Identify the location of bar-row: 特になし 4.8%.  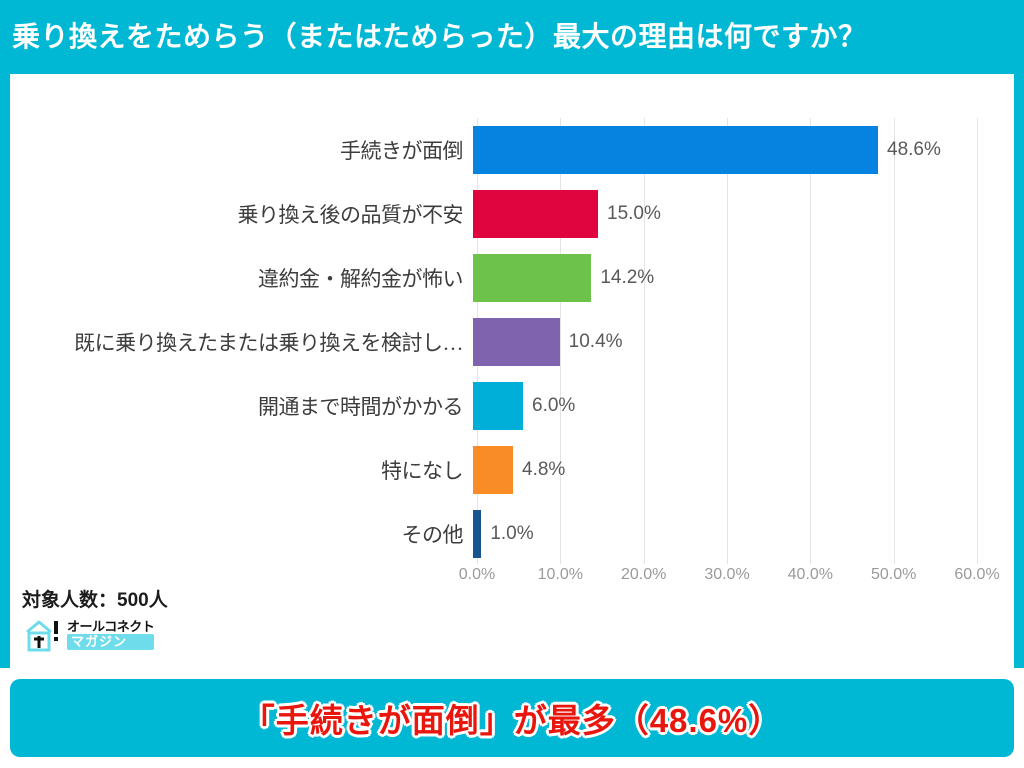
(512, 470).